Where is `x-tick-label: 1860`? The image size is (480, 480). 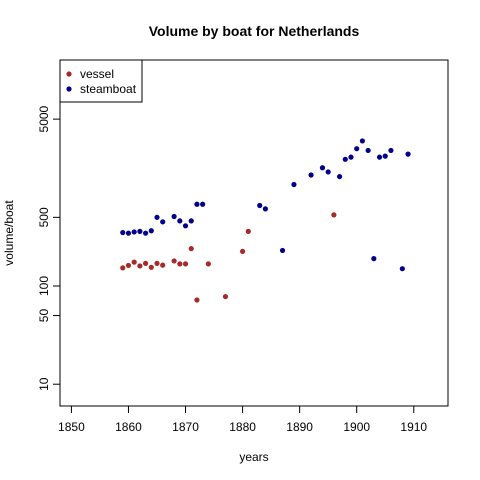
x-tick-label: 1860 is located at coordinates (128, 427).